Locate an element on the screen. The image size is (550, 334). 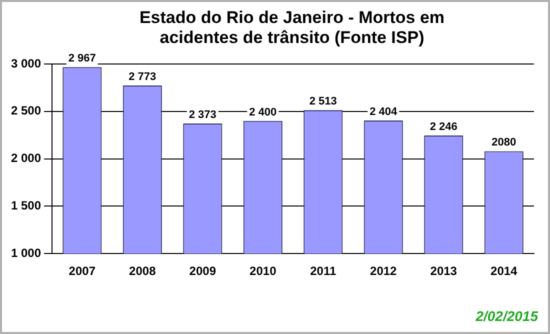
x-tick-label: 2010 is located at coordinates (263, 271).